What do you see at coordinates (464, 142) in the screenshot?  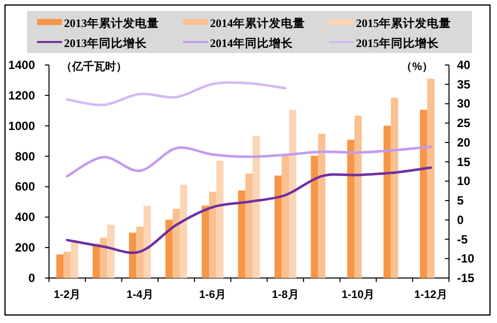 I see `y2-tick-label: 20` at bounding box center [464, 142].